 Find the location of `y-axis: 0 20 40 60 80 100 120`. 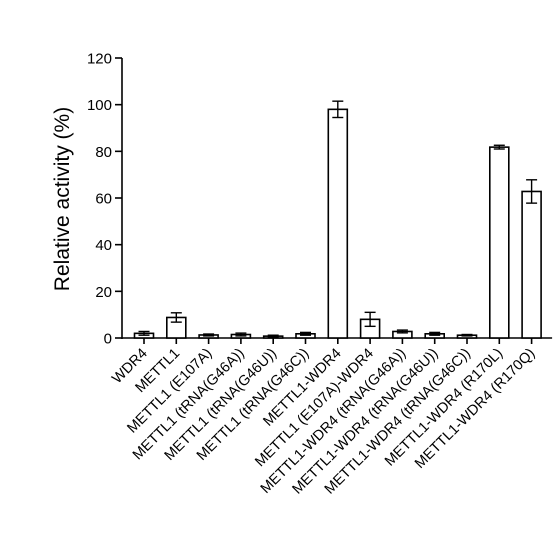

y-axis: 0 20 40 60 80 100 120 is located at coordinates (105, 199).